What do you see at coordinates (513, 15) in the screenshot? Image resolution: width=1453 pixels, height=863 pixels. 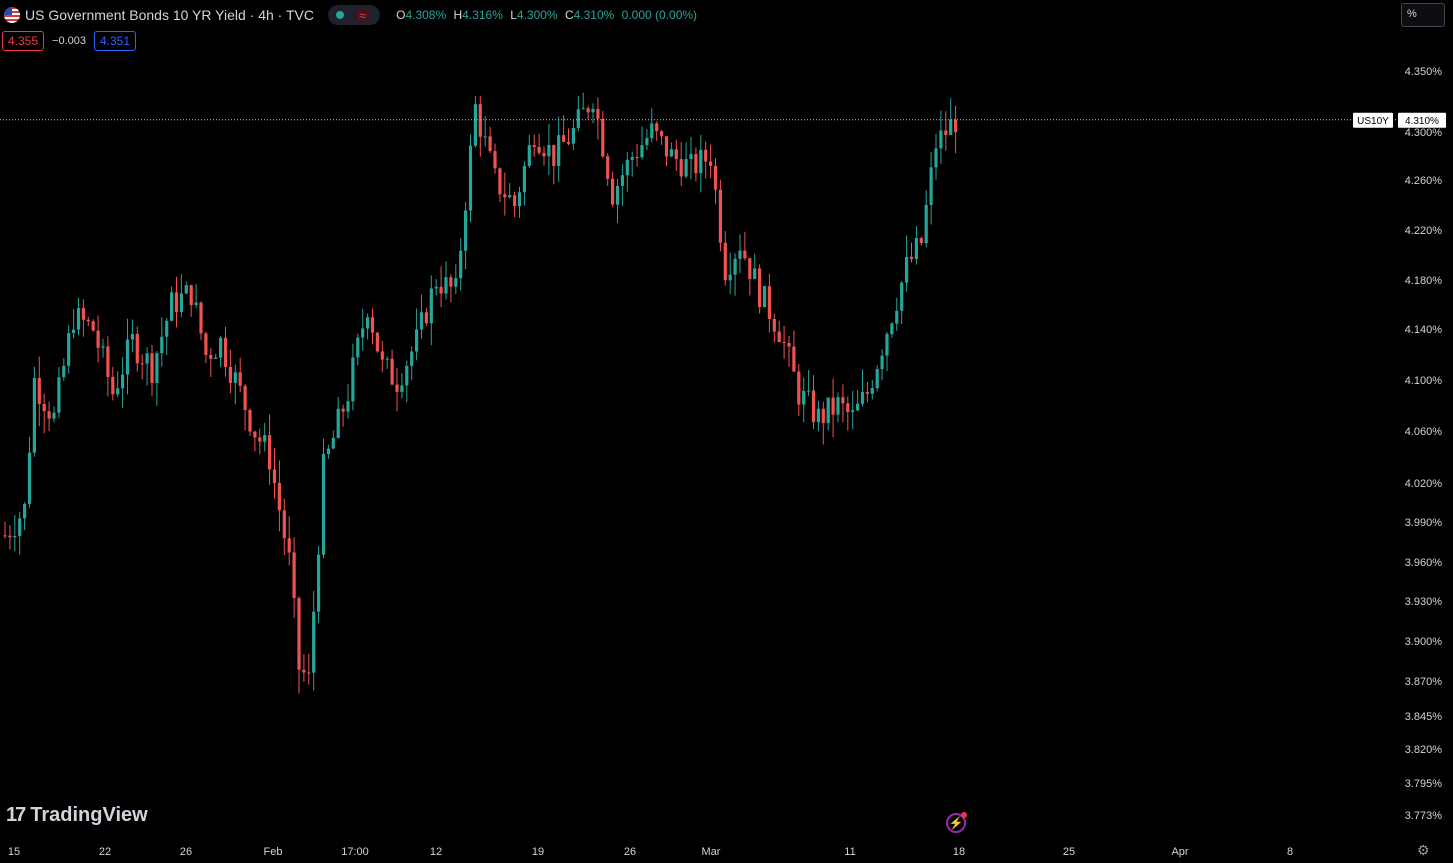 I see `low-label: L` at bounding box center [513, 15].